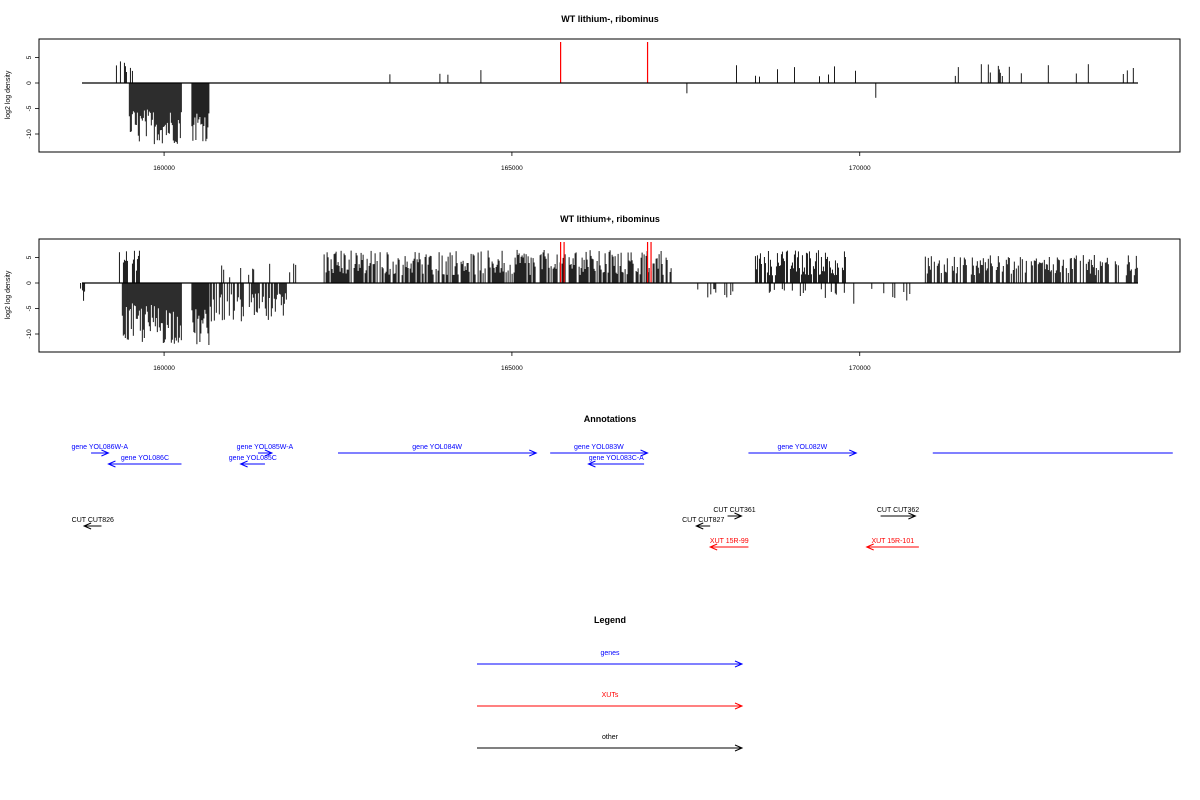 This screenshot has width=1200, height=800. What do you see at coordinates (616, 458) in the screenshot?
I see `feature-label: gene YOL083C-A` at bounding box center [616, 458].